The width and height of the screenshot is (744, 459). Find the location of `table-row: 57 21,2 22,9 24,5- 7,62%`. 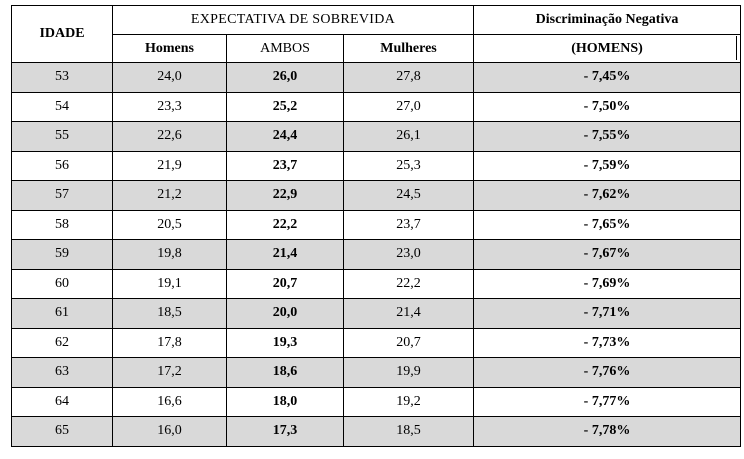

table-row: 57 21,2 22,9 24,5- 7,62% is located at coordinates (376, 195).